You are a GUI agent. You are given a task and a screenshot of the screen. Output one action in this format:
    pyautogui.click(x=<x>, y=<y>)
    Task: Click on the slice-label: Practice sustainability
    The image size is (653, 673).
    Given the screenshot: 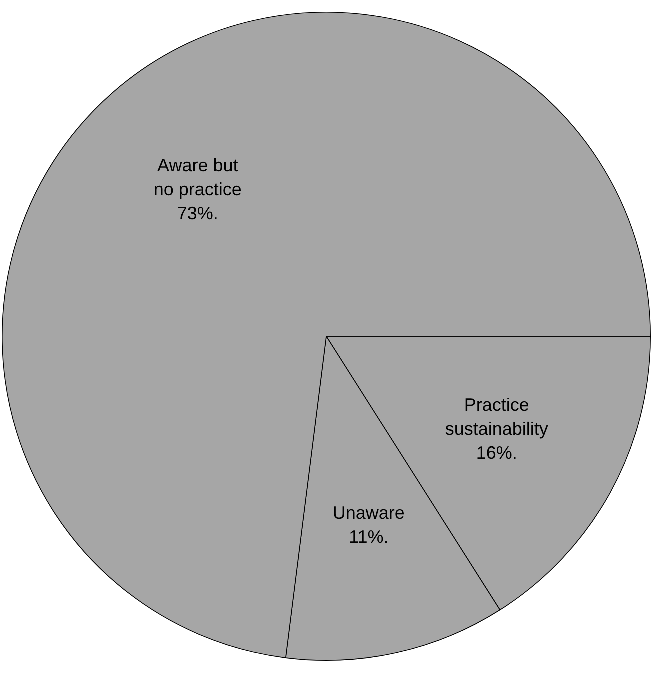 What is the action you would take?
    pyautogui.click(x=496, y=417)
    